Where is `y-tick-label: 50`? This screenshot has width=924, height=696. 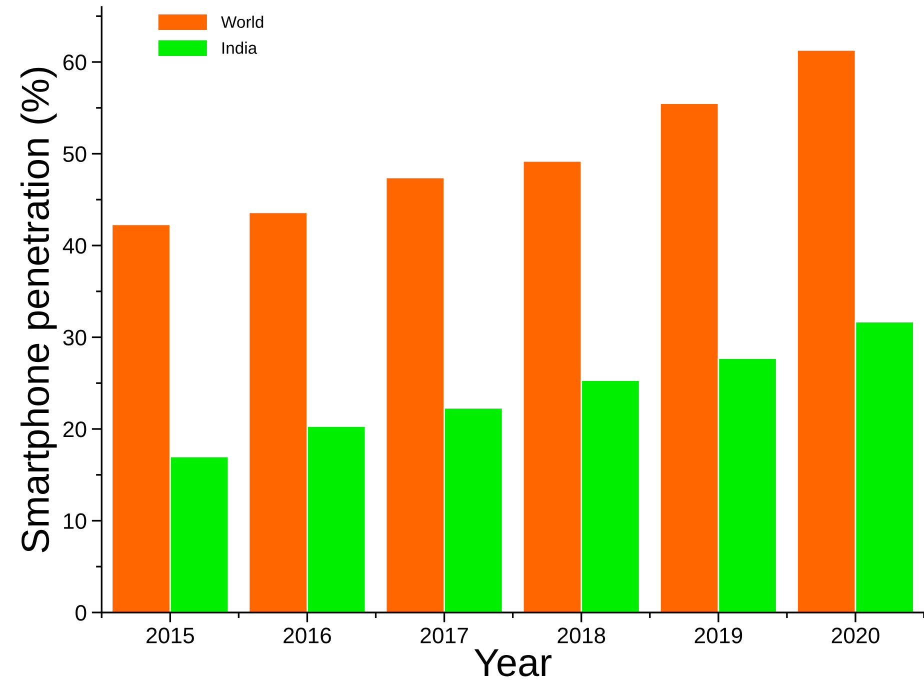
y-tick-label: 50 is located at coordinates (74, 154).